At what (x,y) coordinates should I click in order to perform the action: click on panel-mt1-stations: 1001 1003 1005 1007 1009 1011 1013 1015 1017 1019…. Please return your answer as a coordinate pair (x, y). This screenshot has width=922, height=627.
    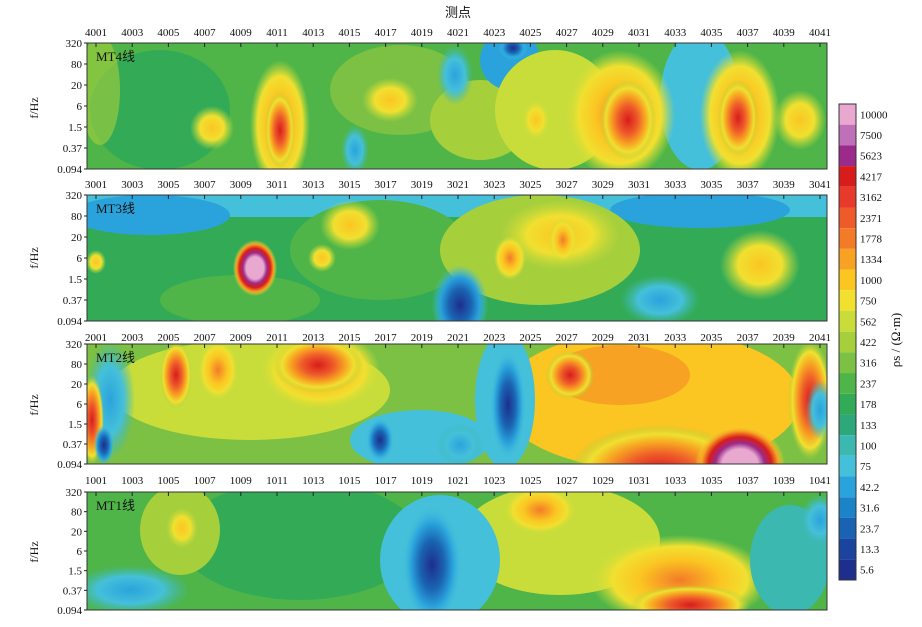
    Looking at the image, I should click on (458, 485).